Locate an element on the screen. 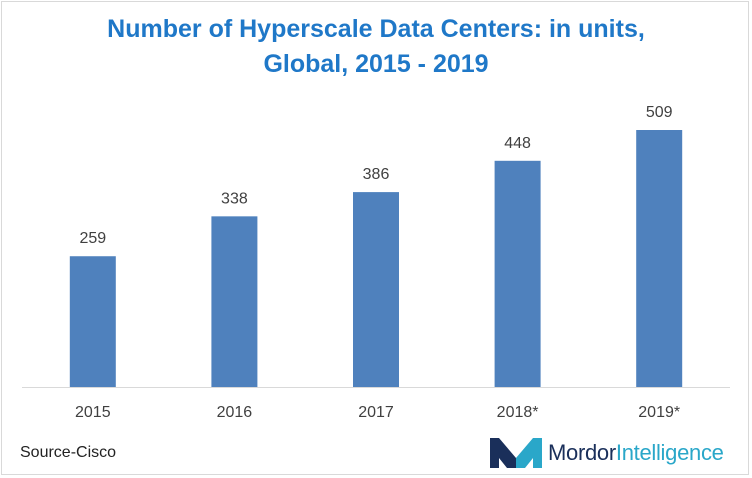 Image resolution: width=752 pixels, height=478 pixels. logo-text-bold: Mordor is located at coordinates (582, 452).